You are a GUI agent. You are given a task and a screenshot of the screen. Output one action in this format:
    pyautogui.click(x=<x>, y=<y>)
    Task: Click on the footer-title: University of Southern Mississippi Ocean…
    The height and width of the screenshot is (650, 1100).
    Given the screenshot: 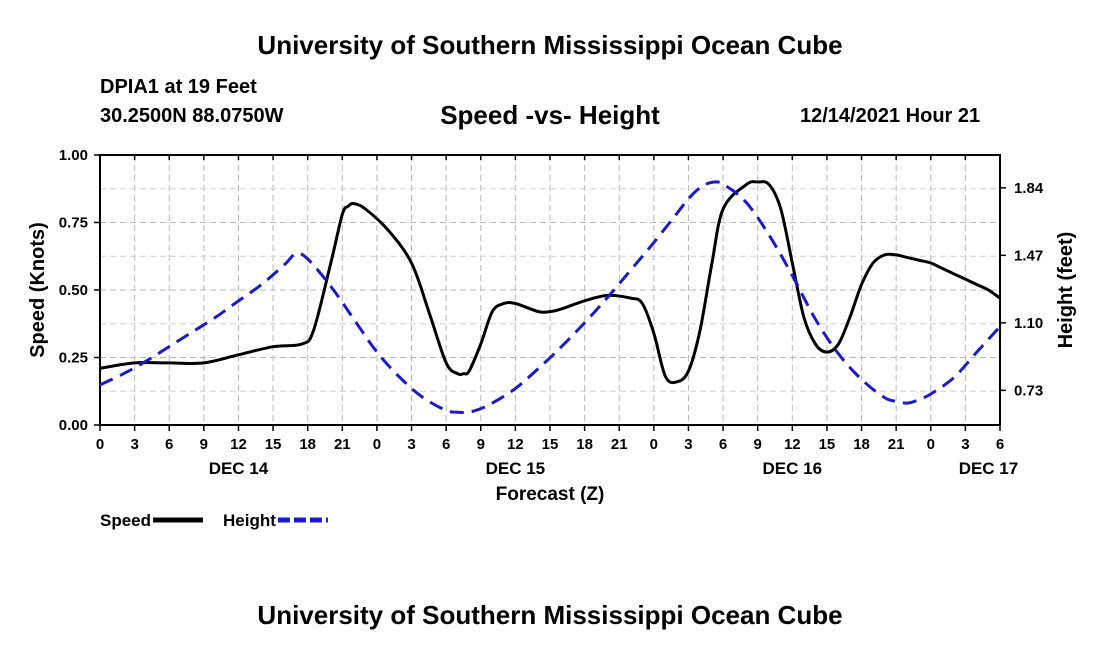 What is the action you would take?
    pyautogui.click(x=550, y=615)
    